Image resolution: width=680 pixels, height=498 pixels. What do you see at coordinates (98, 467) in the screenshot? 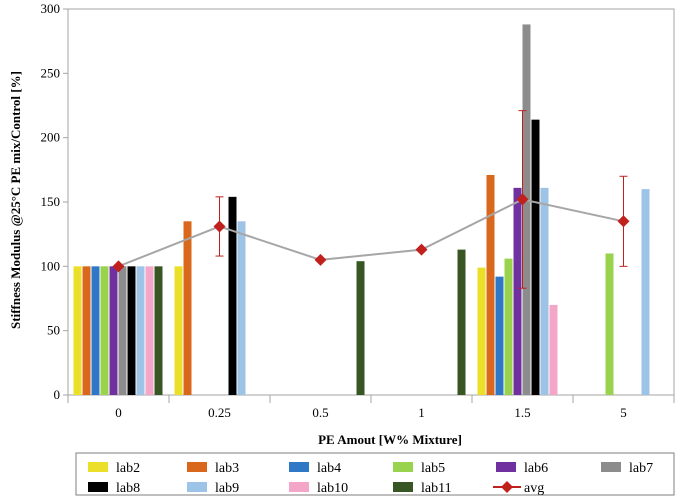
I see `legend-swatch-lab2` at bounding box center [98, 467].